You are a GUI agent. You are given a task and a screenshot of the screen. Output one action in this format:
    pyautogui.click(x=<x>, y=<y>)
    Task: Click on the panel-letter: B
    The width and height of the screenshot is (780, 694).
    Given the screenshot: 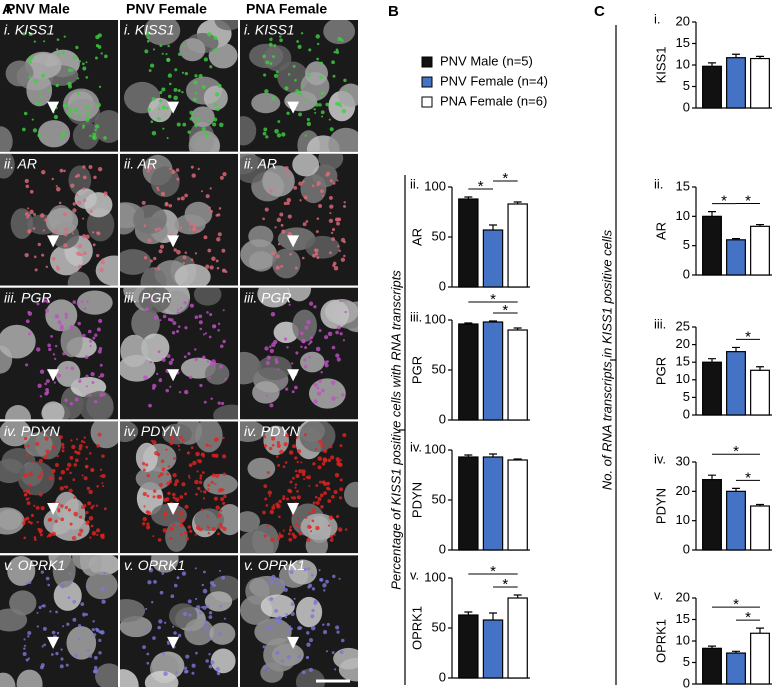 What is the action you would take?
    pyautogui.click(x=393, y=11)
    